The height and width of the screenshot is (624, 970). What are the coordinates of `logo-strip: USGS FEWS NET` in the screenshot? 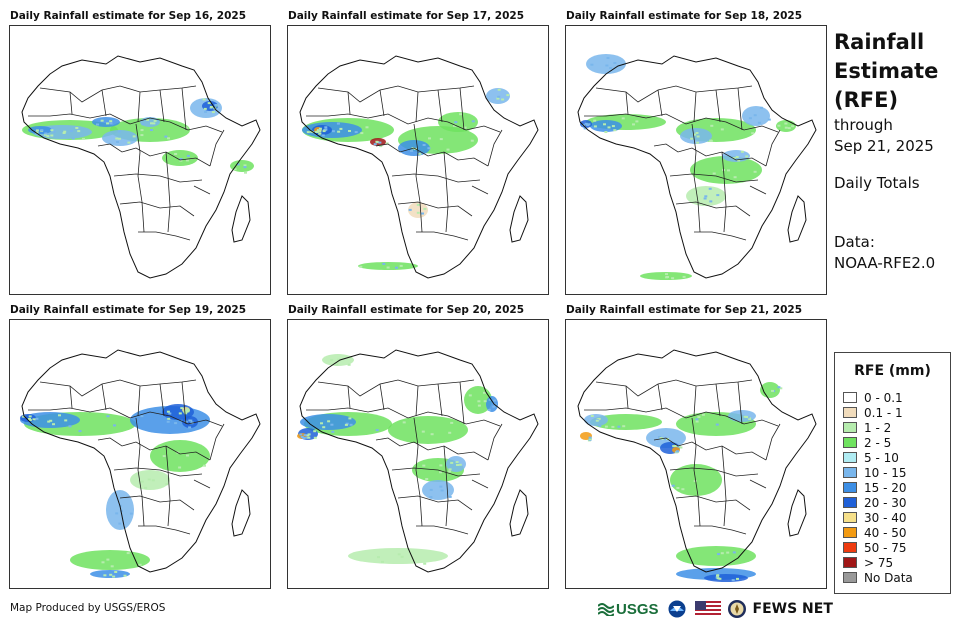 It's located at (715, 609).